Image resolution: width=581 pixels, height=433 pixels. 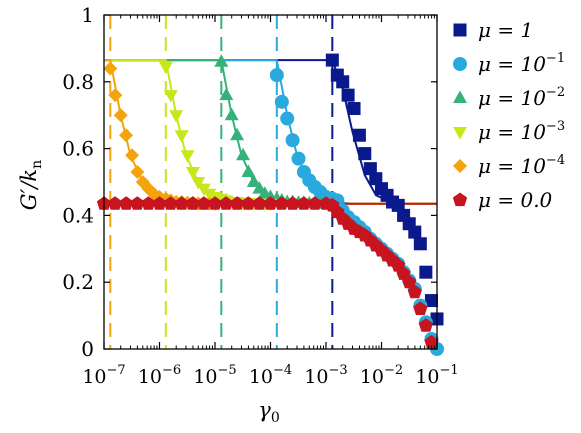 I want to click on x-tick-label: 10⁻⁵, so click(x=214, y=375).